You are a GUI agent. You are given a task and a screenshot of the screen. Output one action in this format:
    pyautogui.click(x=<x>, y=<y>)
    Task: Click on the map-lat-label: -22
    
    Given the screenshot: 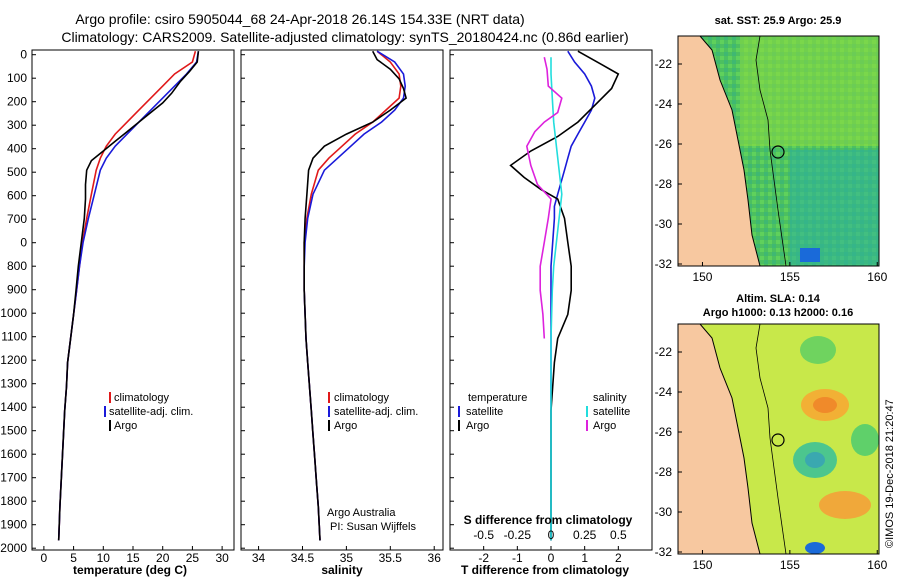 What is the action you would take?
    pyautogui.click(x=664, y=64)
    